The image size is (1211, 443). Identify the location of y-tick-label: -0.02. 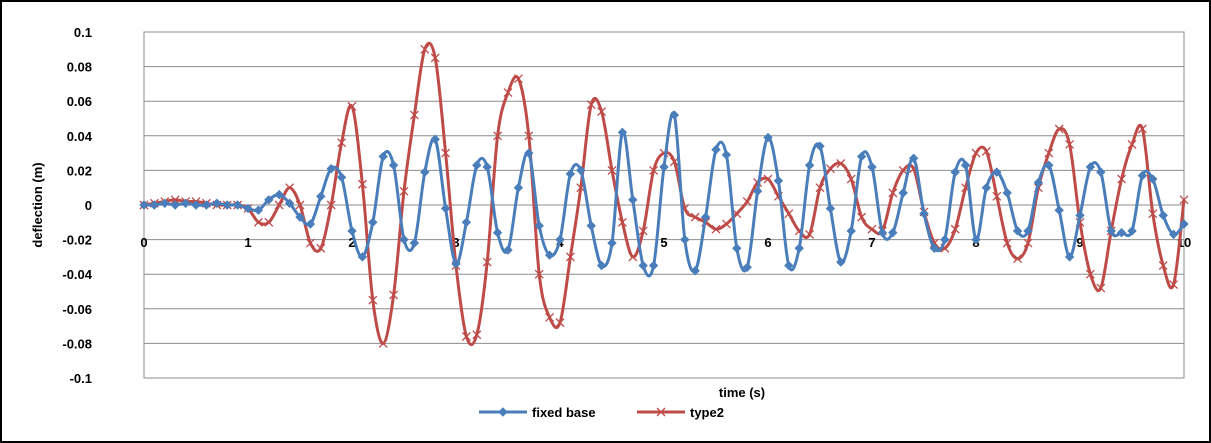
(77, 240).